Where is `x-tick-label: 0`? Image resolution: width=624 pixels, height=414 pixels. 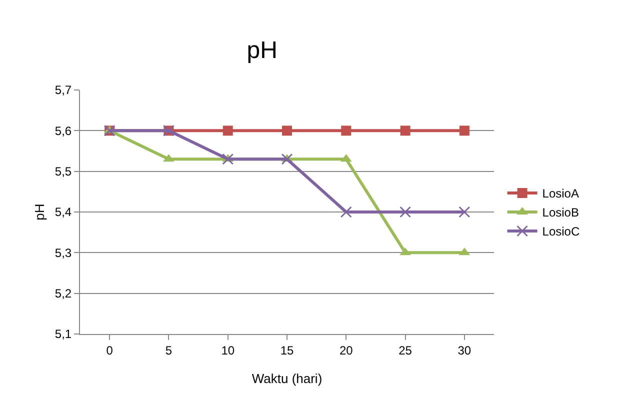
x-tick-label: 0 is located at coordinates (110, 350).